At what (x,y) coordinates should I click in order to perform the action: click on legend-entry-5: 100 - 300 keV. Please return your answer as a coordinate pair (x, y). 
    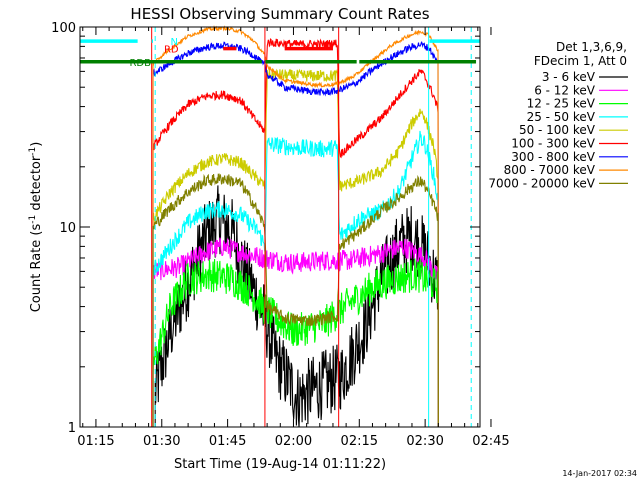
    Looking at the image, I should click on (553, 144).